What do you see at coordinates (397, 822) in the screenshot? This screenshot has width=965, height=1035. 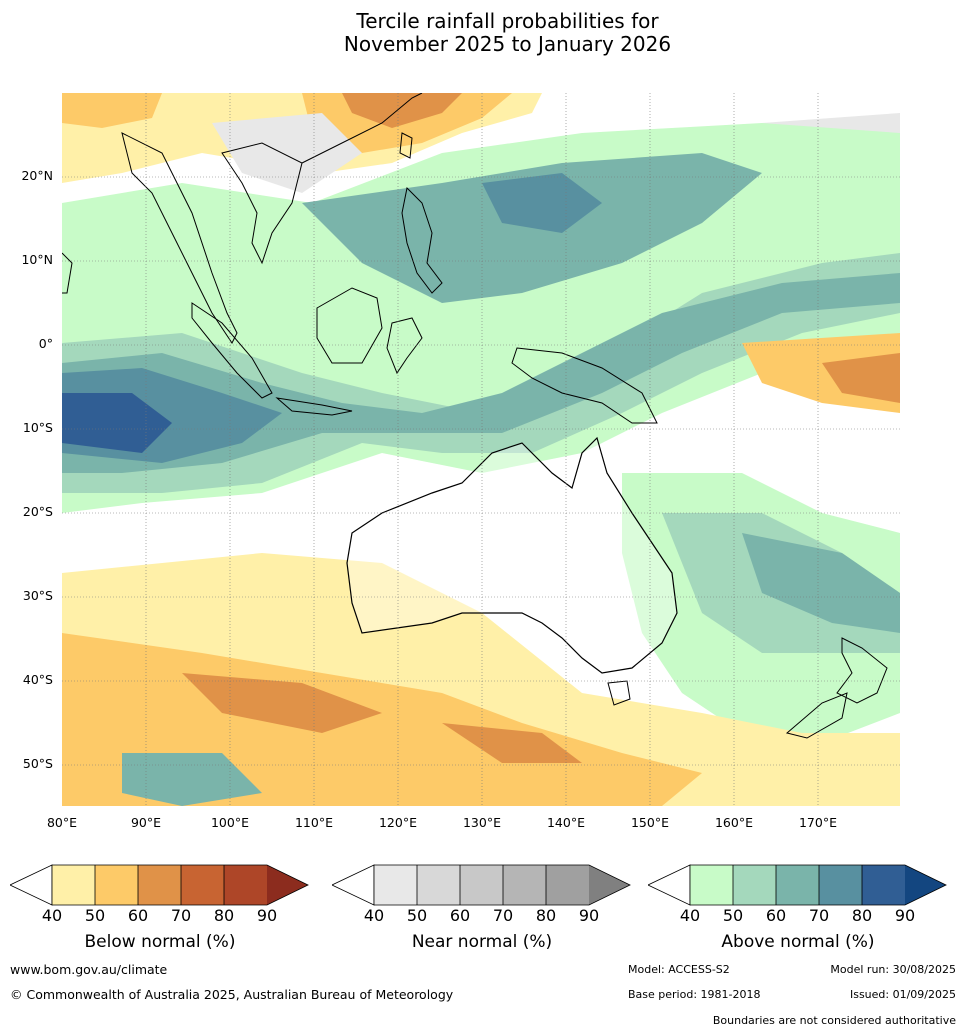 I see `lon-label: 120°E` at bounding box center [397, 822].